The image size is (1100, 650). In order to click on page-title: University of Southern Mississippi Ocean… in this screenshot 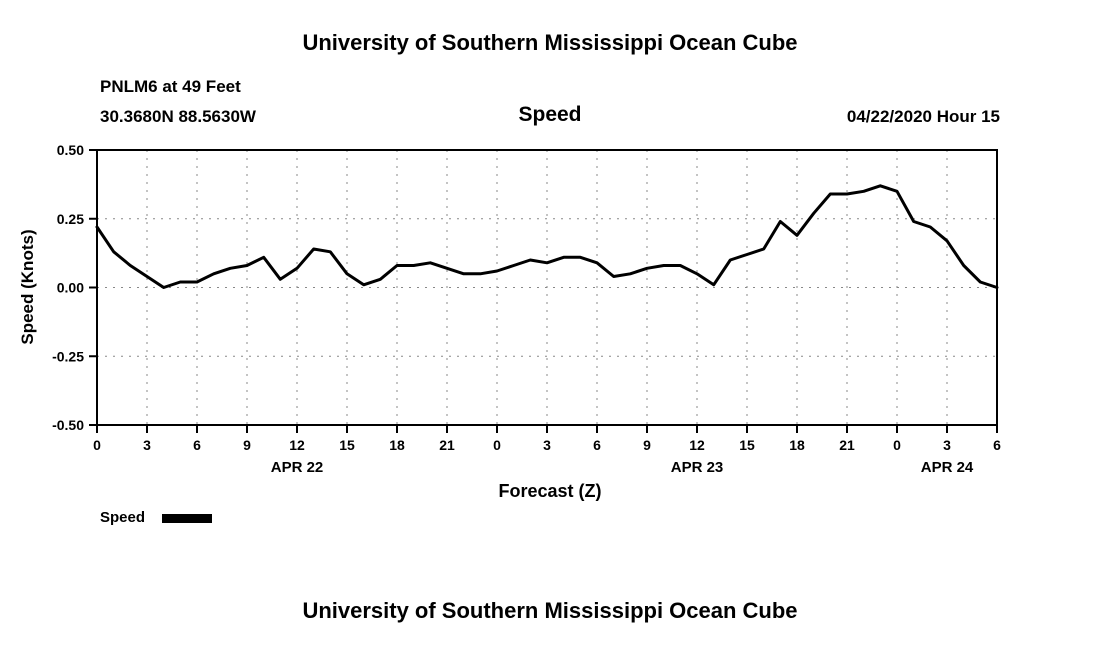, I will do `click(550, 42)`.